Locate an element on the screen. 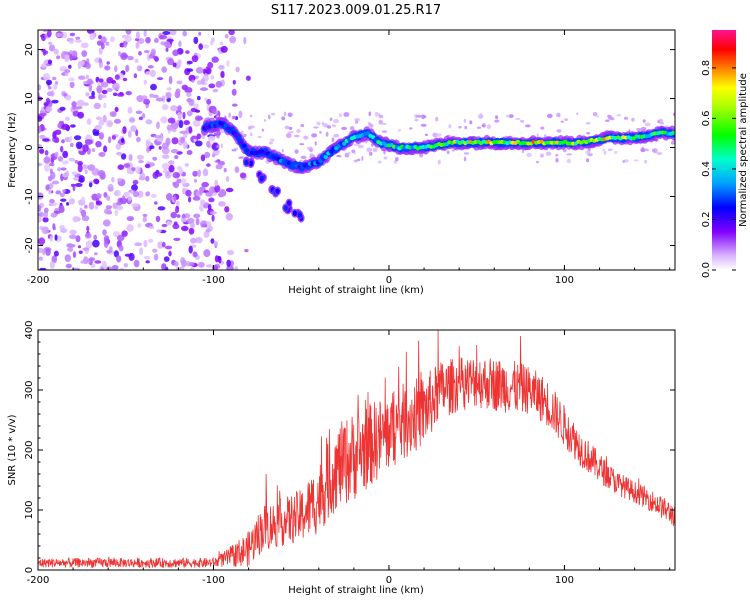 This screenshot has height=600, width=750. heatmap-xtick-label: -200 is located at coordinates (38, 280).